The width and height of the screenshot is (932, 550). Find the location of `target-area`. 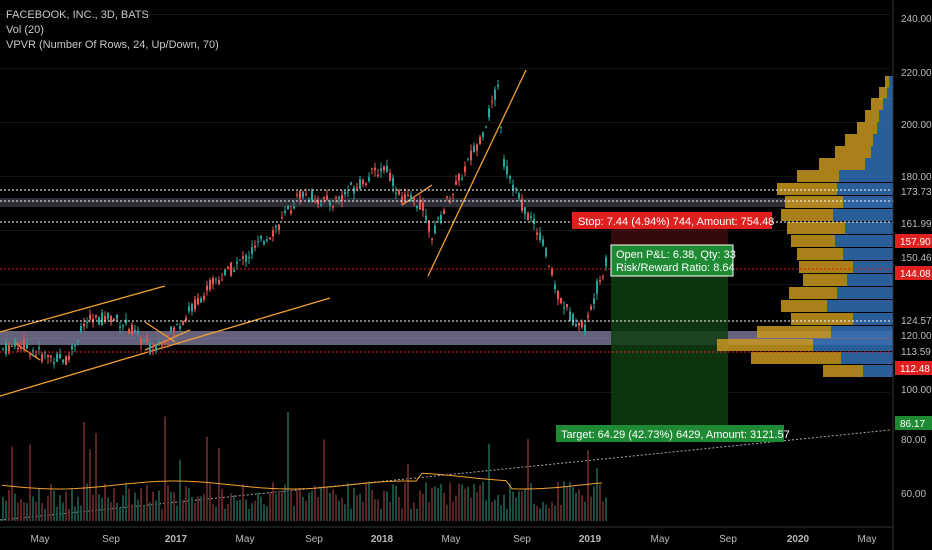

target-area is located at coordinates (669, 350).